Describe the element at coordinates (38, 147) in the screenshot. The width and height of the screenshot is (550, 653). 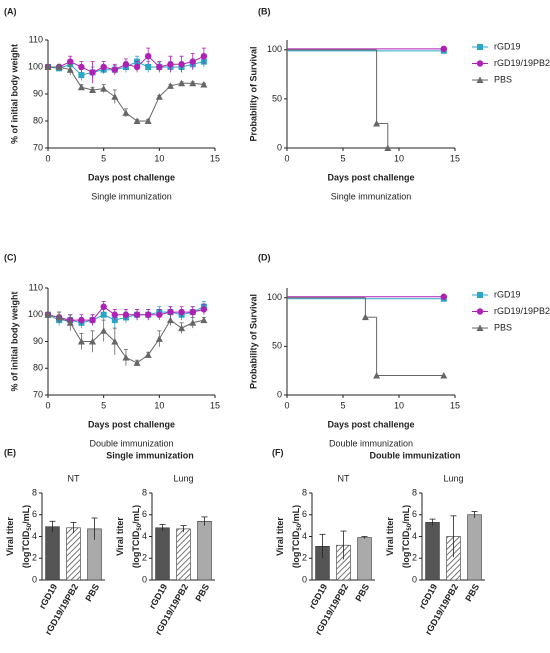
I see `y-tick-label: 70` at that location.